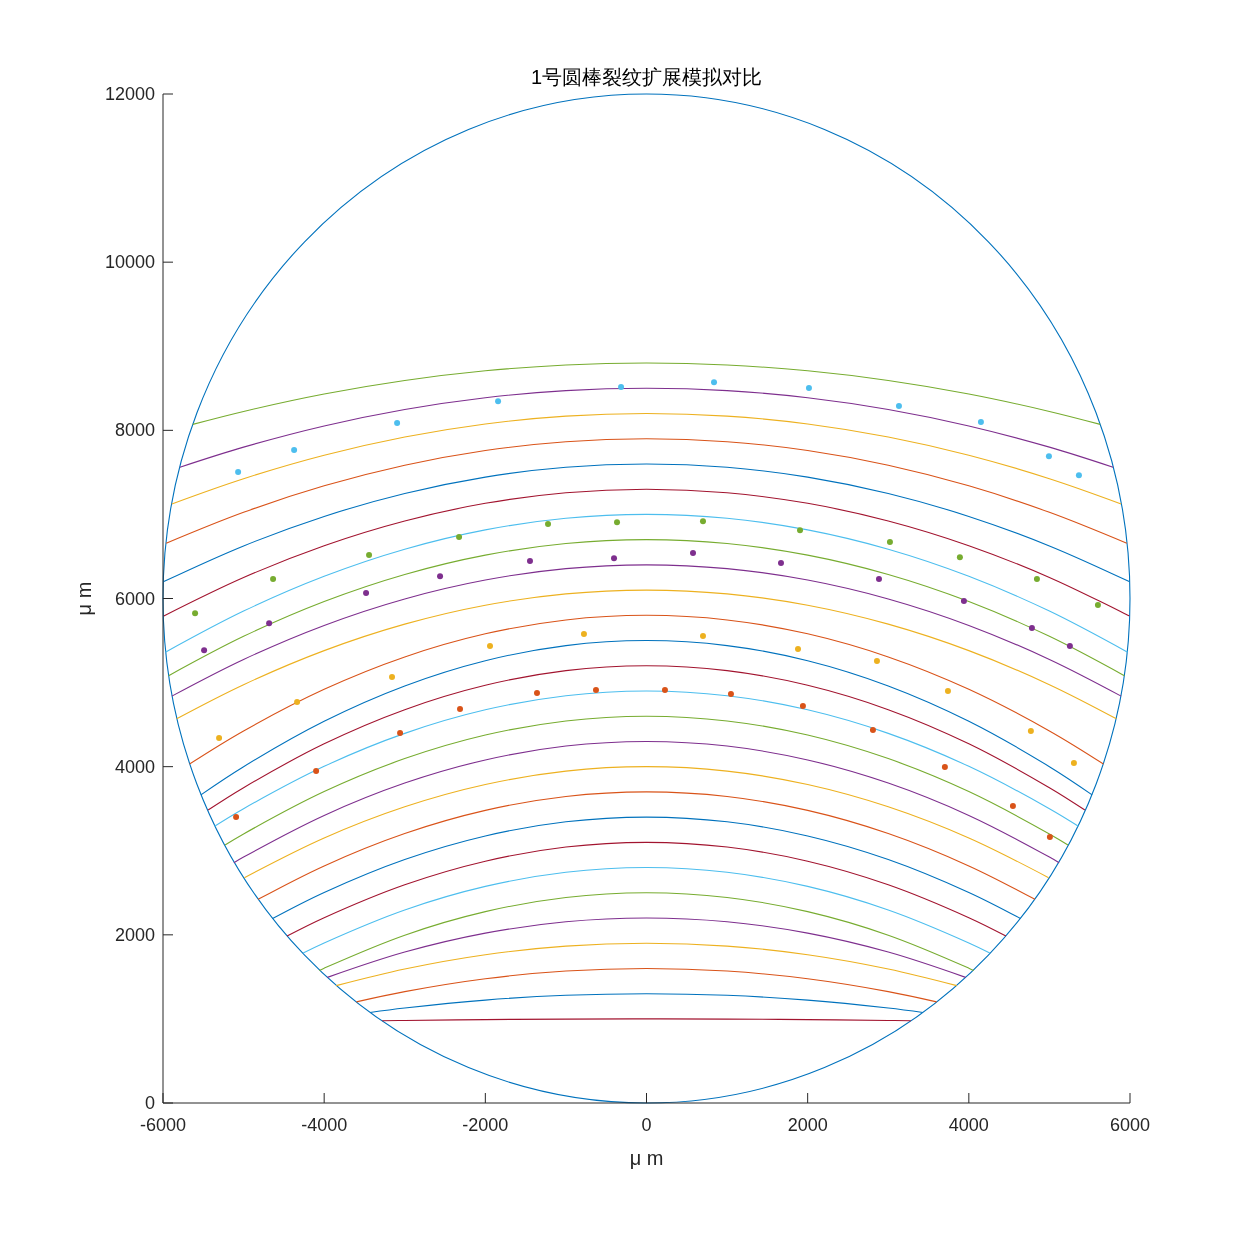 The height and width of the screenshot is (1239, 1250). What do you see at coordinates (807, 1125) in the screenshot?
I see `x-tick-label: 2000` at bounding box center [807, 1125].